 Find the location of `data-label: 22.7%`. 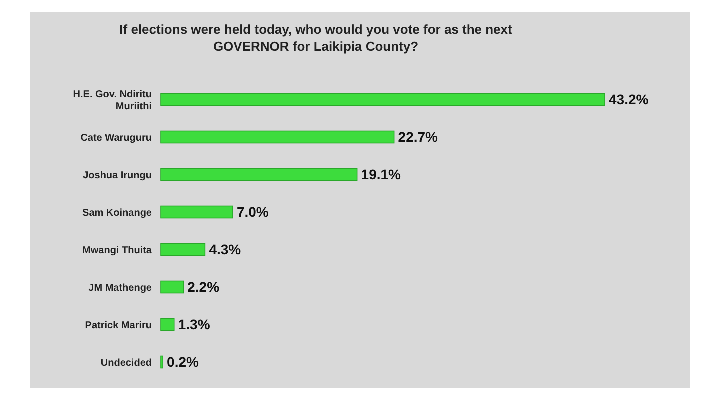

data-label: 22.7% is located at coordinates (418, 137).